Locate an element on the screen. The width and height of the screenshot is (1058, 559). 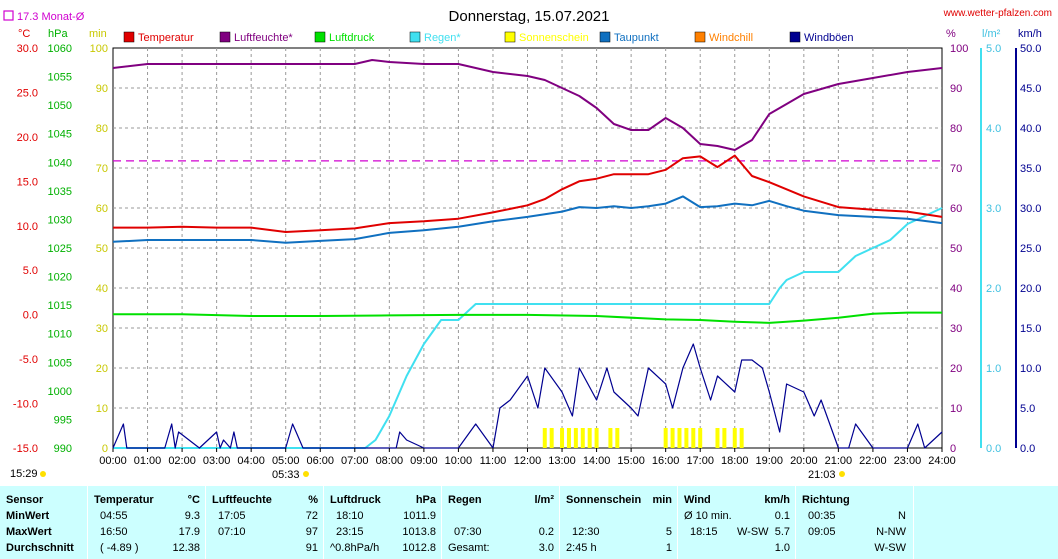
tick-label-min: 20 is located at coordinates (102, 369).